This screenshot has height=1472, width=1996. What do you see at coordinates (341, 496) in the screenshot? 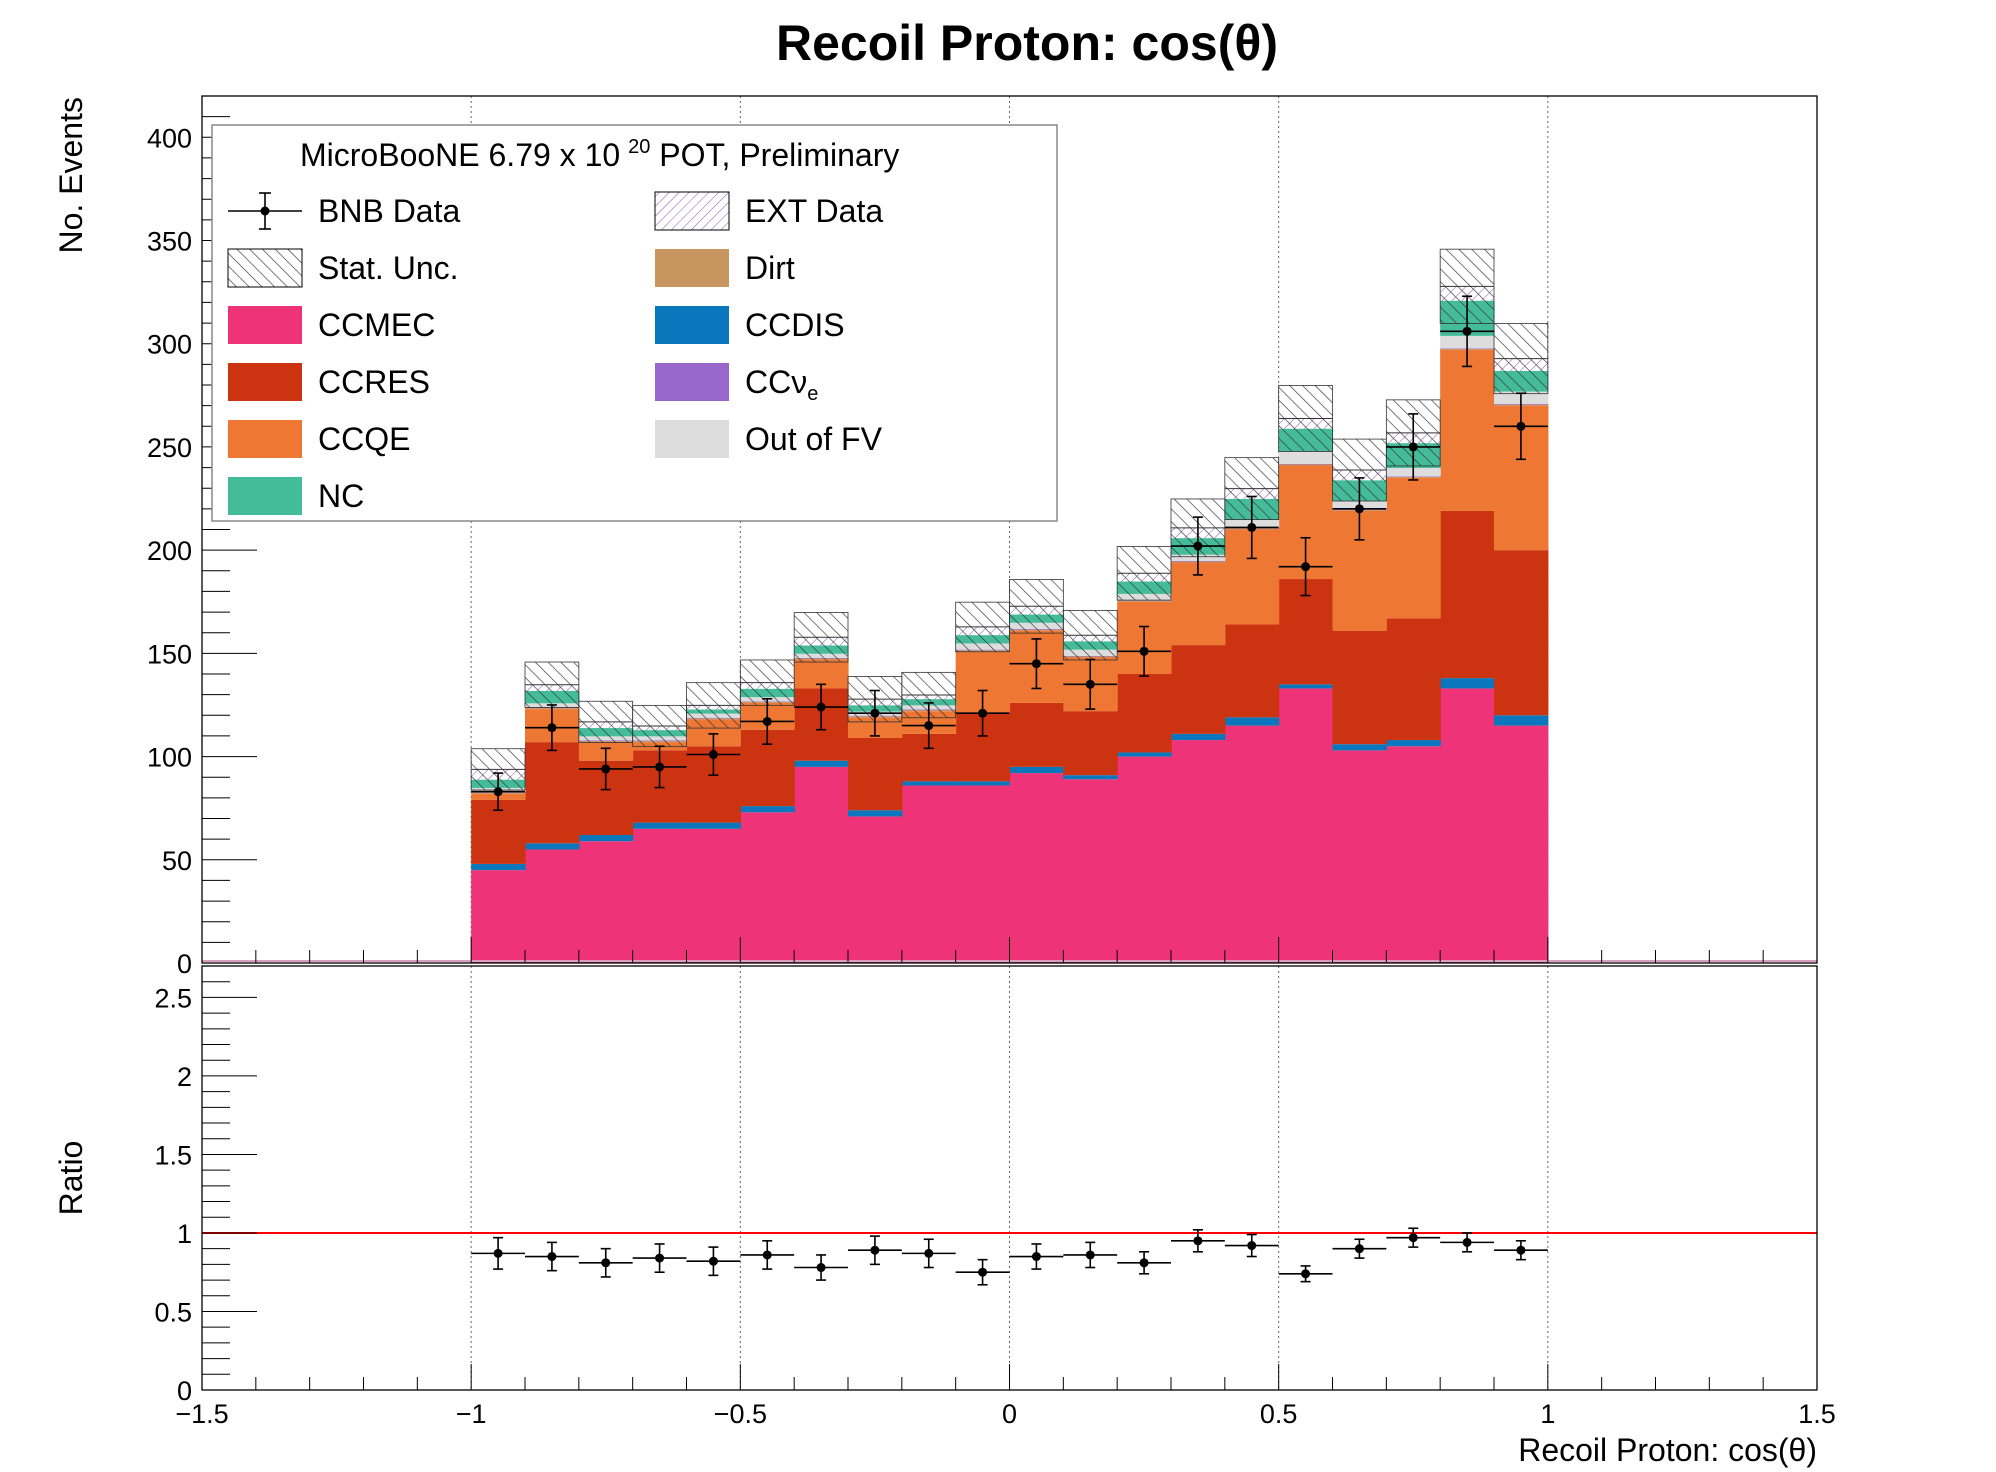
I see `legend-label: NC` at bounding box center [341, 496].